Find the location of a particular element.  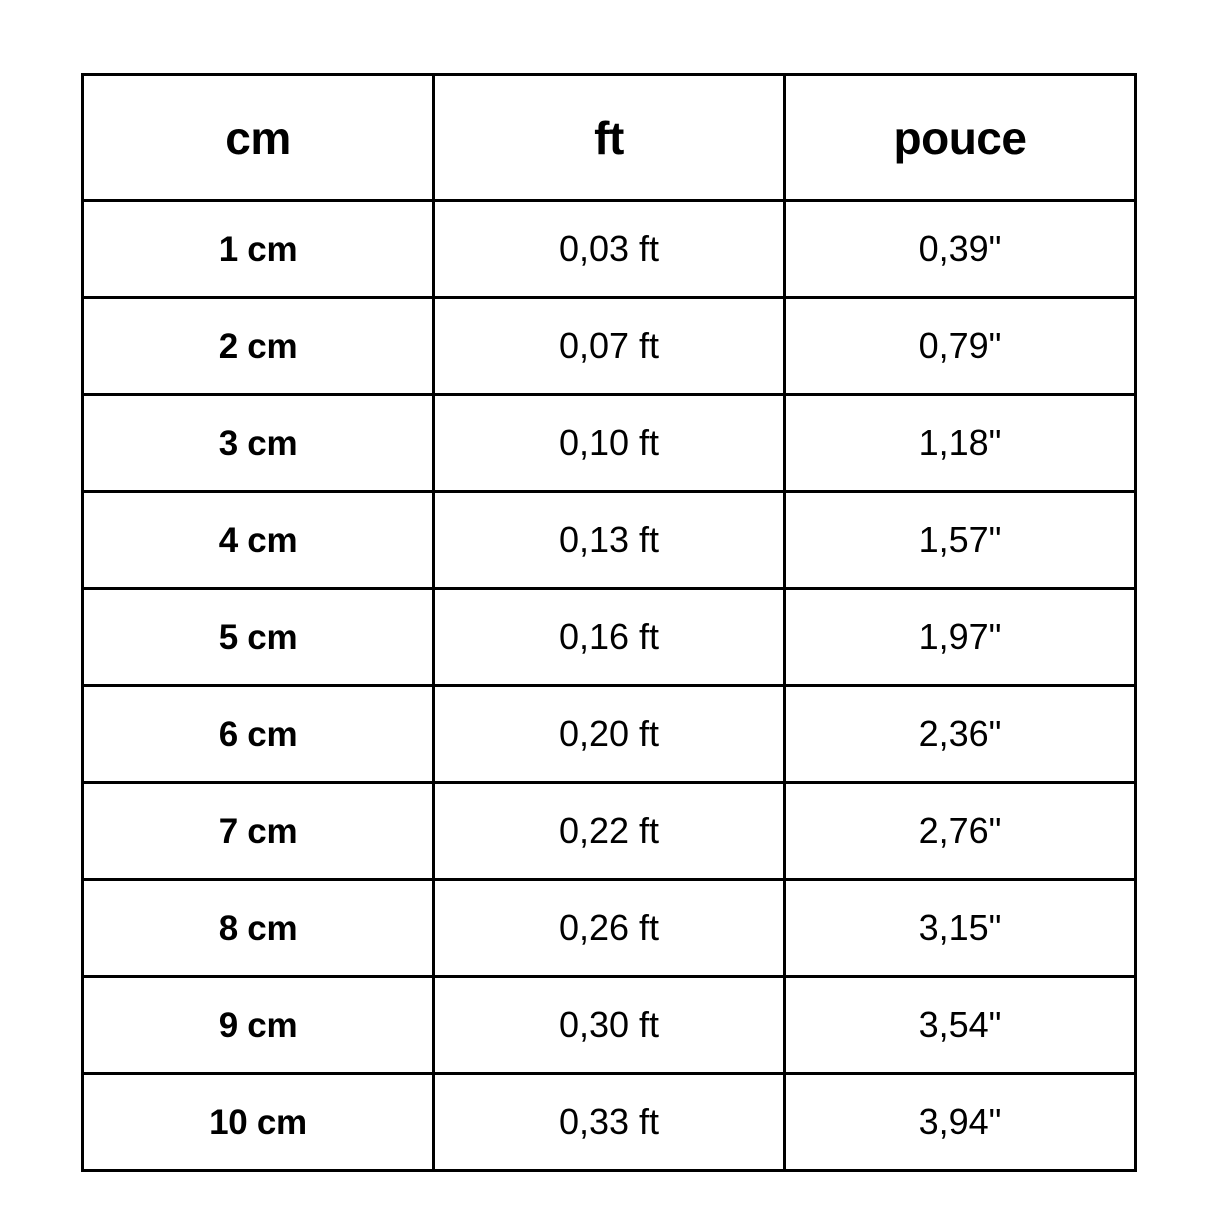

cell-pouce: 0,39" is located at coordinates (960, 249).